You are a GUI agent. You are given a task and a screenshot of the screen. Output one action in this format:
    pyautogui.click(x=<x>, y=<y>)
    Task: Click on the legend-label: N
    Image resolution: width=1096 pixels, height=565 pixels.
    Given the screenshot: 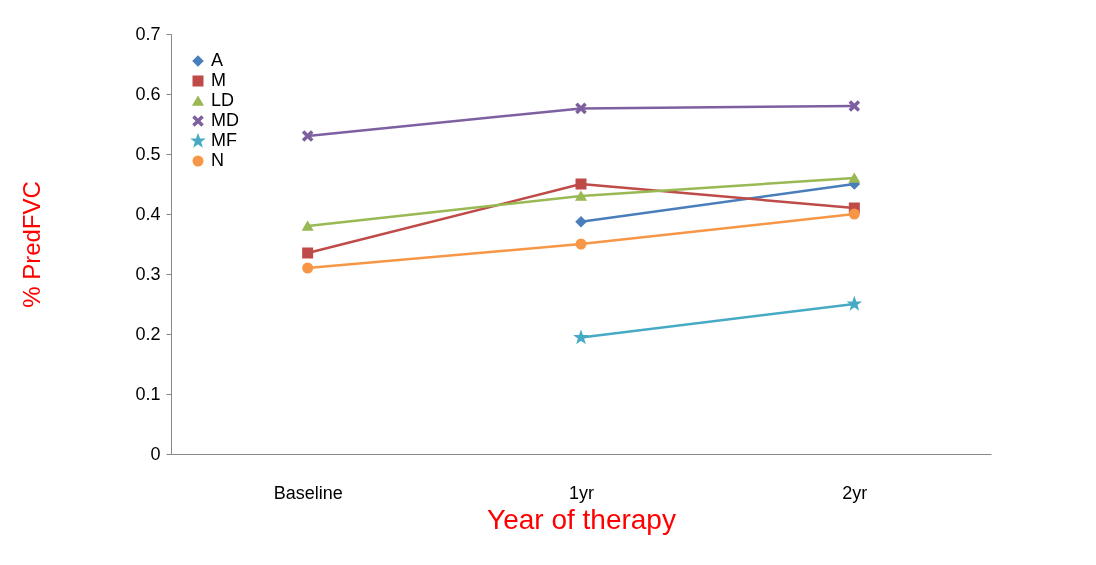 What is the action you would take?
    pyautogui.click(x=217, y=160)
    